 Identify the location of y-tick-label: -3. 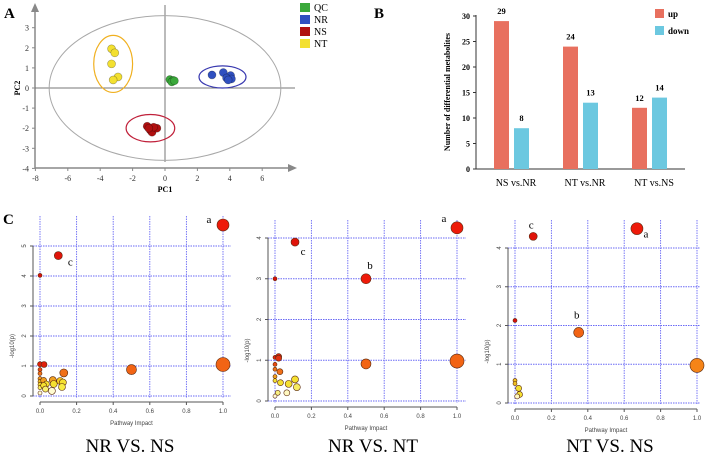
(25, 148).